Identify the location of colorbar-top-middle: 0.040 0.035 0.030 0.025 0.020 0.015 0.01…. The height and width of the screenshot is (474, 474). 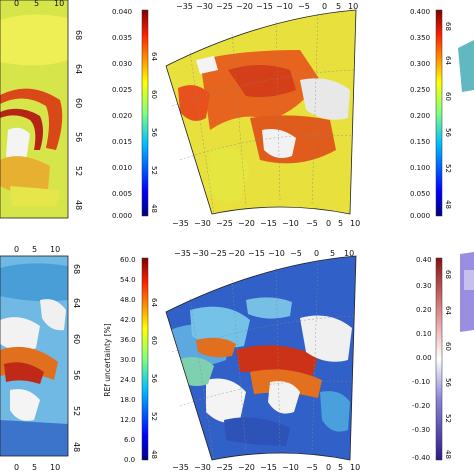
(135, 114).